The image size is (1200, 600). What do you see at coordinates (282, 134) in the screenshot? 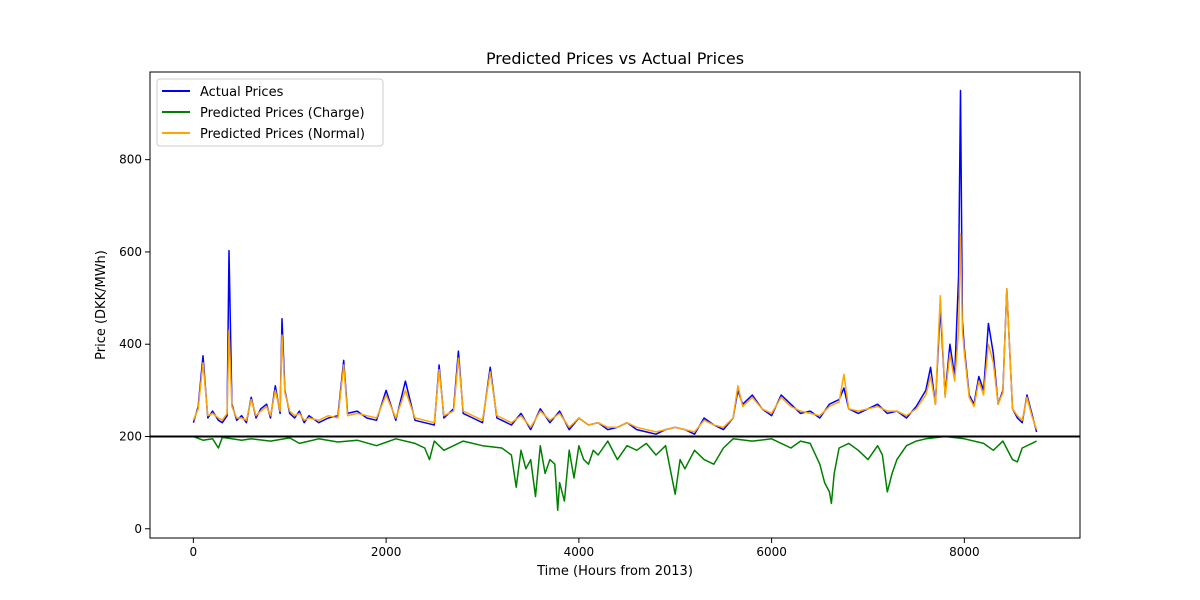
I see `legend-label: Predicted Prices (Normal)` at bounding box center [282, 134].